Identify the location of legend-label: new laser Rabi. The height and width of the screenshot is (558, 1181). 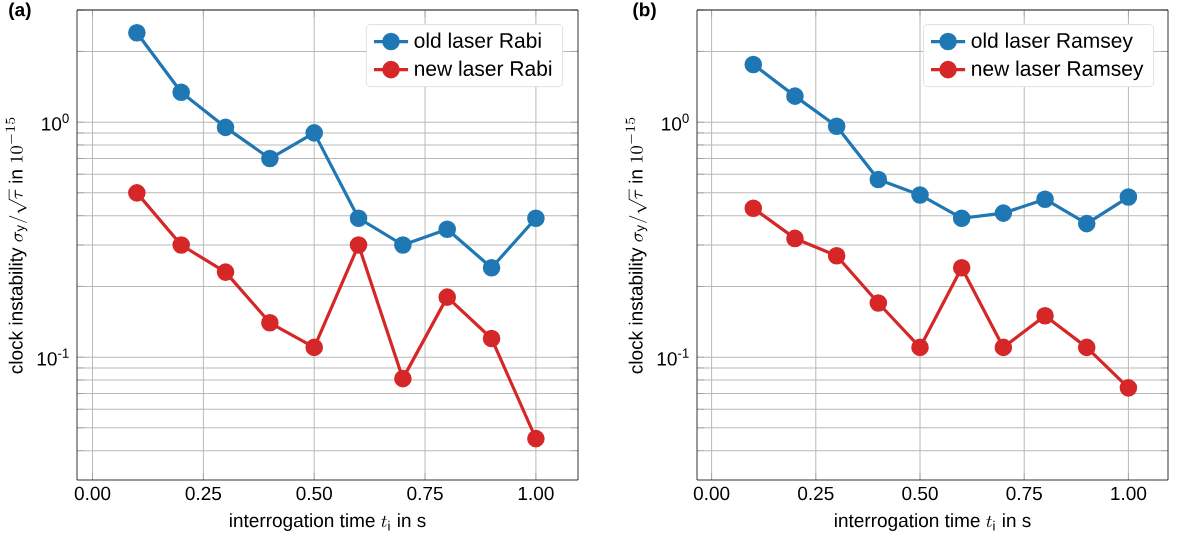
(483, 68).